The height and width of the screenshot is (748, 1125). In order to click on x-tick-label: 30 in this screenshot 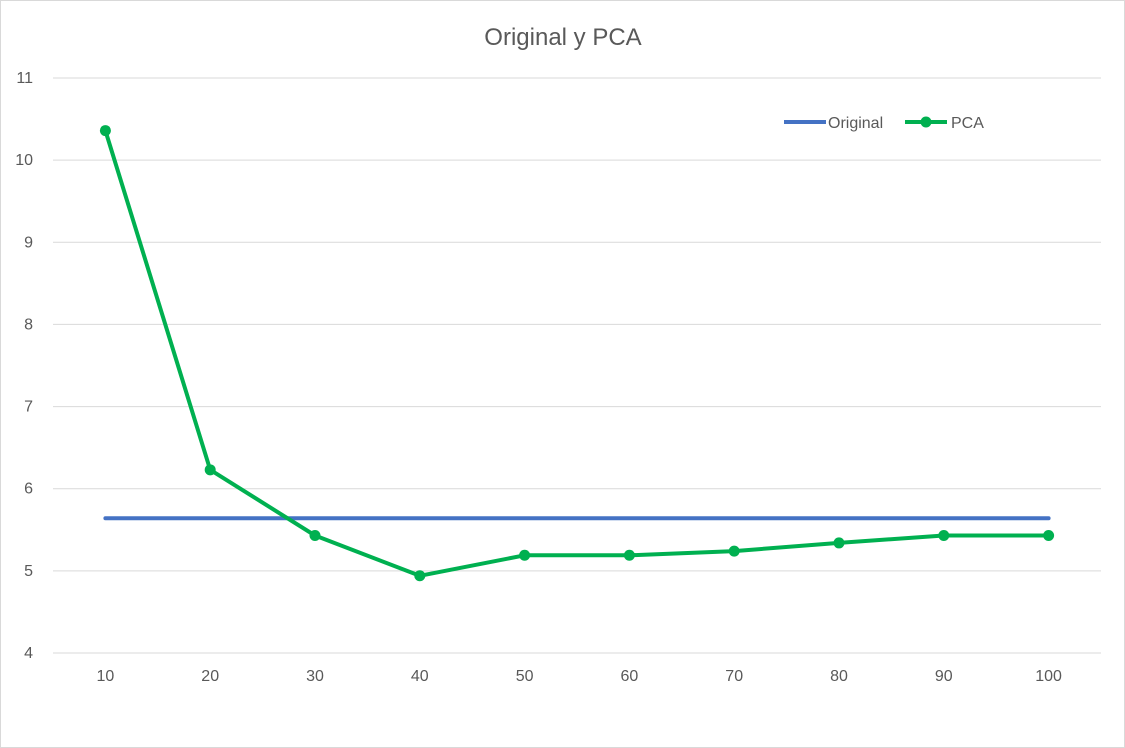, I will do `click(315, 676)`.